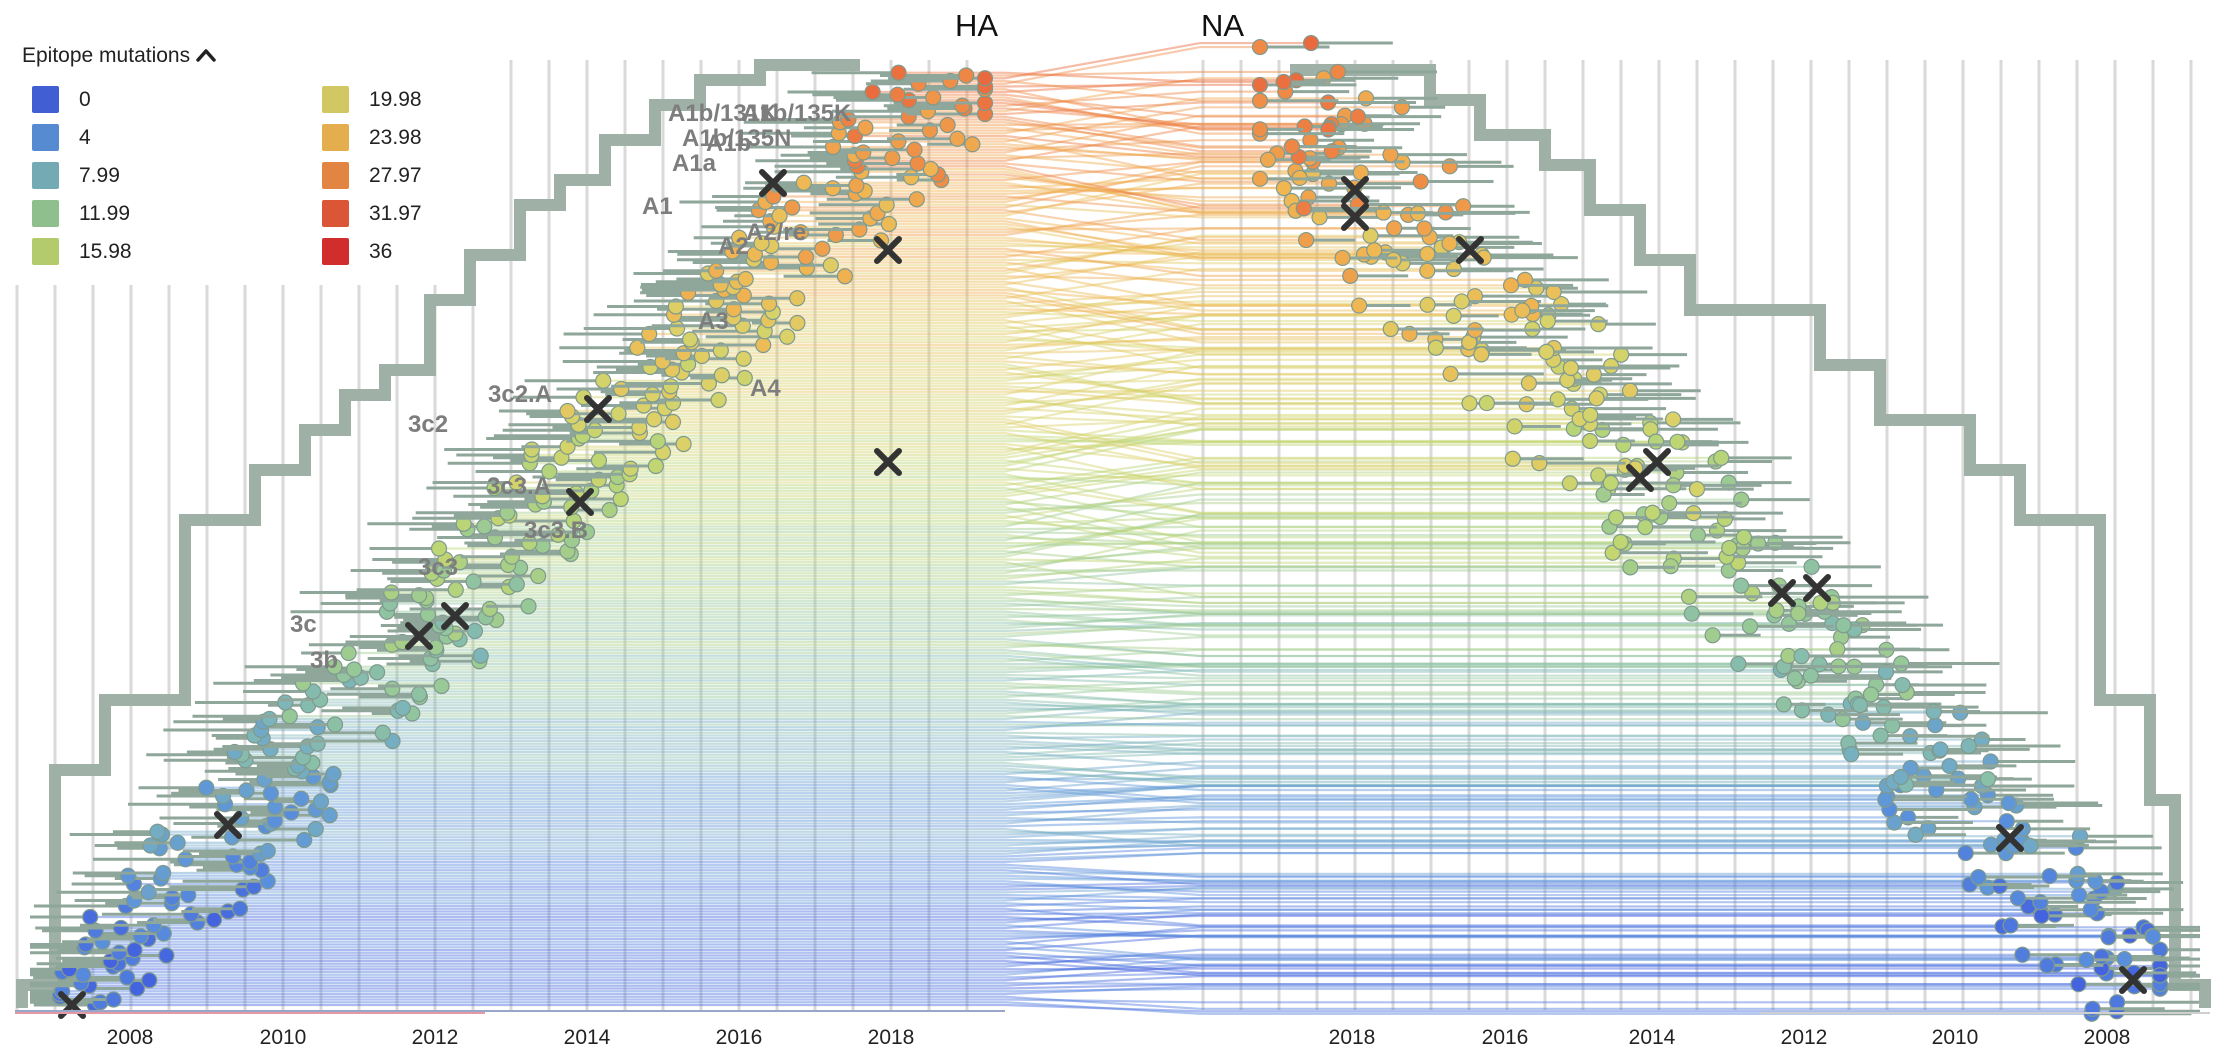 This screenshot has width=2219, height=1053. Describe the element at coordinates (61, 99) in the screenshot. I see `legend-item: 0` at that location.